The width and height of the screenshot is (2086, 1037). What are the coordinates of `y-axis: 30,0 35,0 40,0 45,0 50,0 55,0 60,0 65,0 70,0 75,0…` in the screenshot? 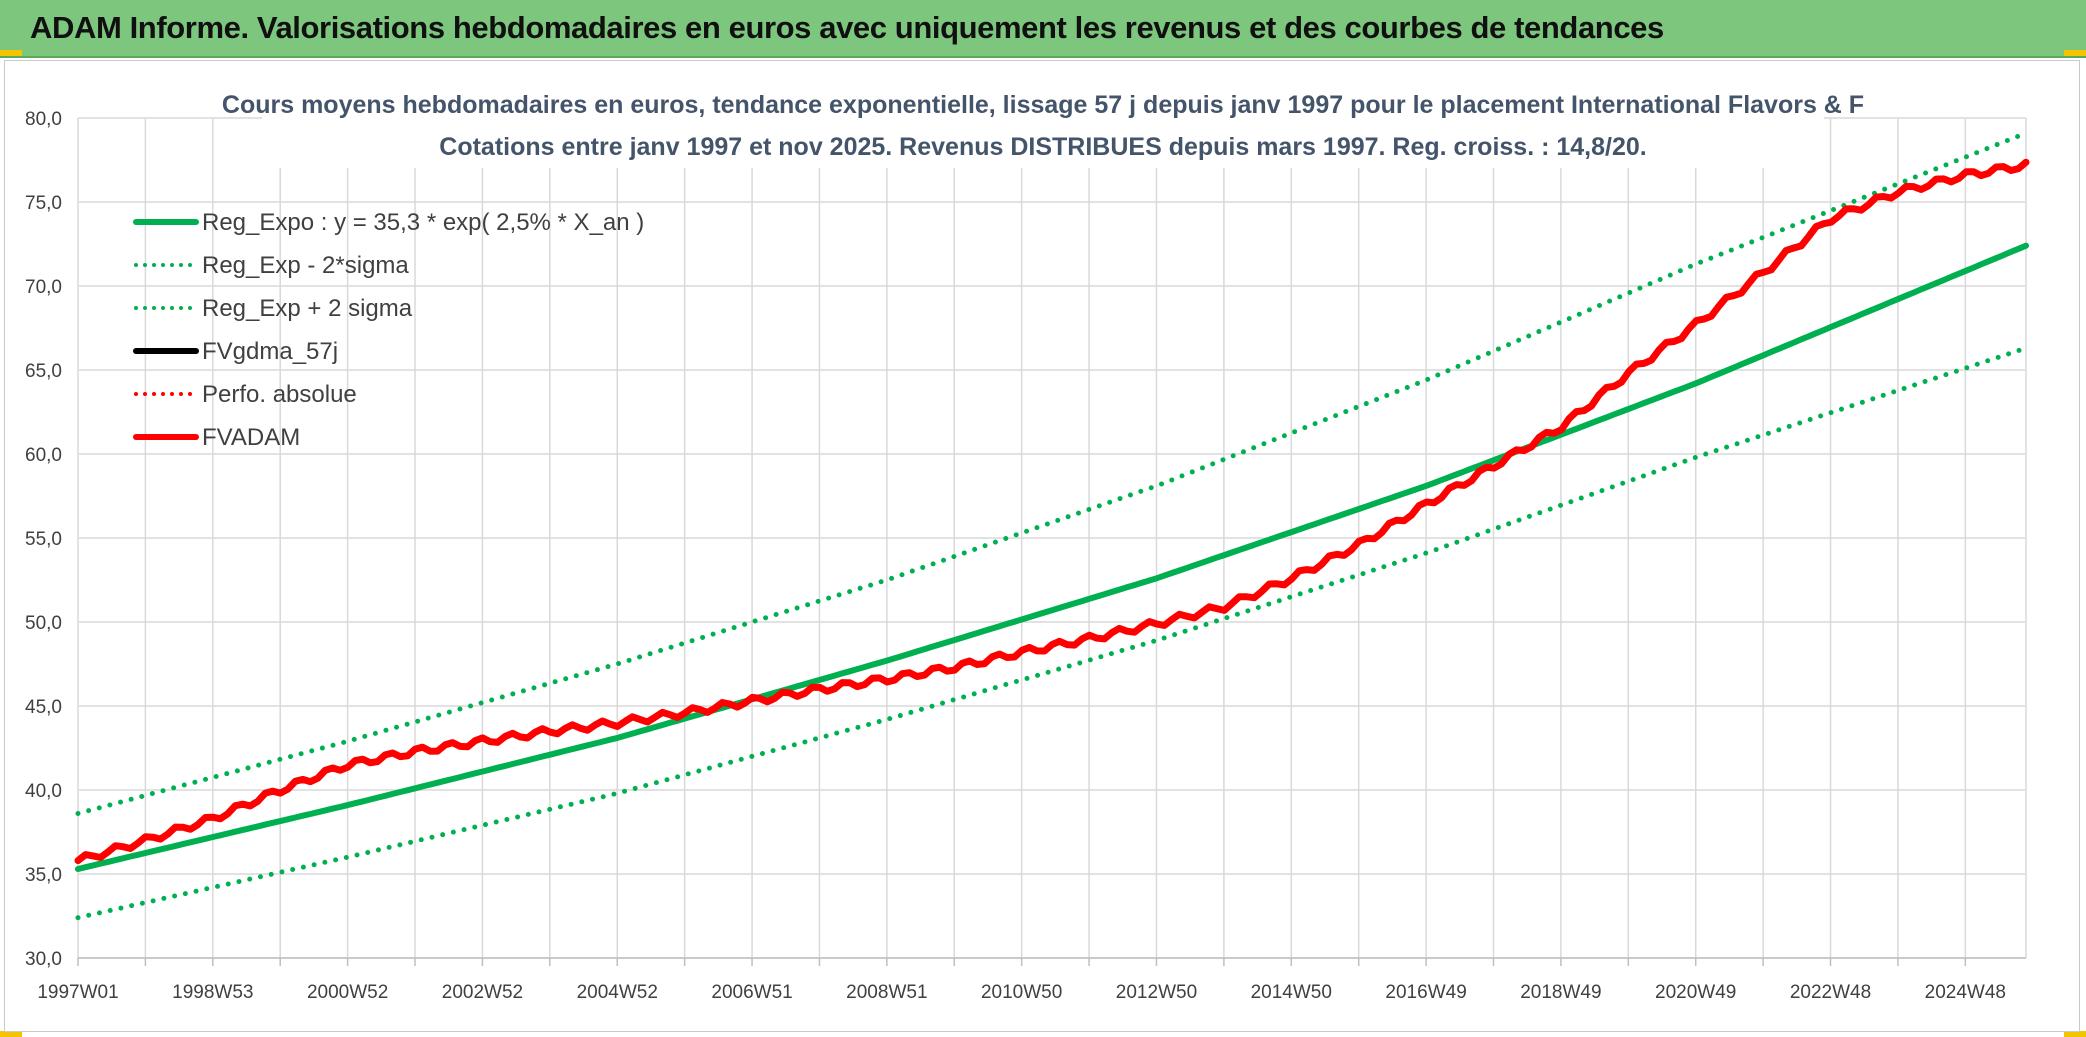 It's located at (43, 539).